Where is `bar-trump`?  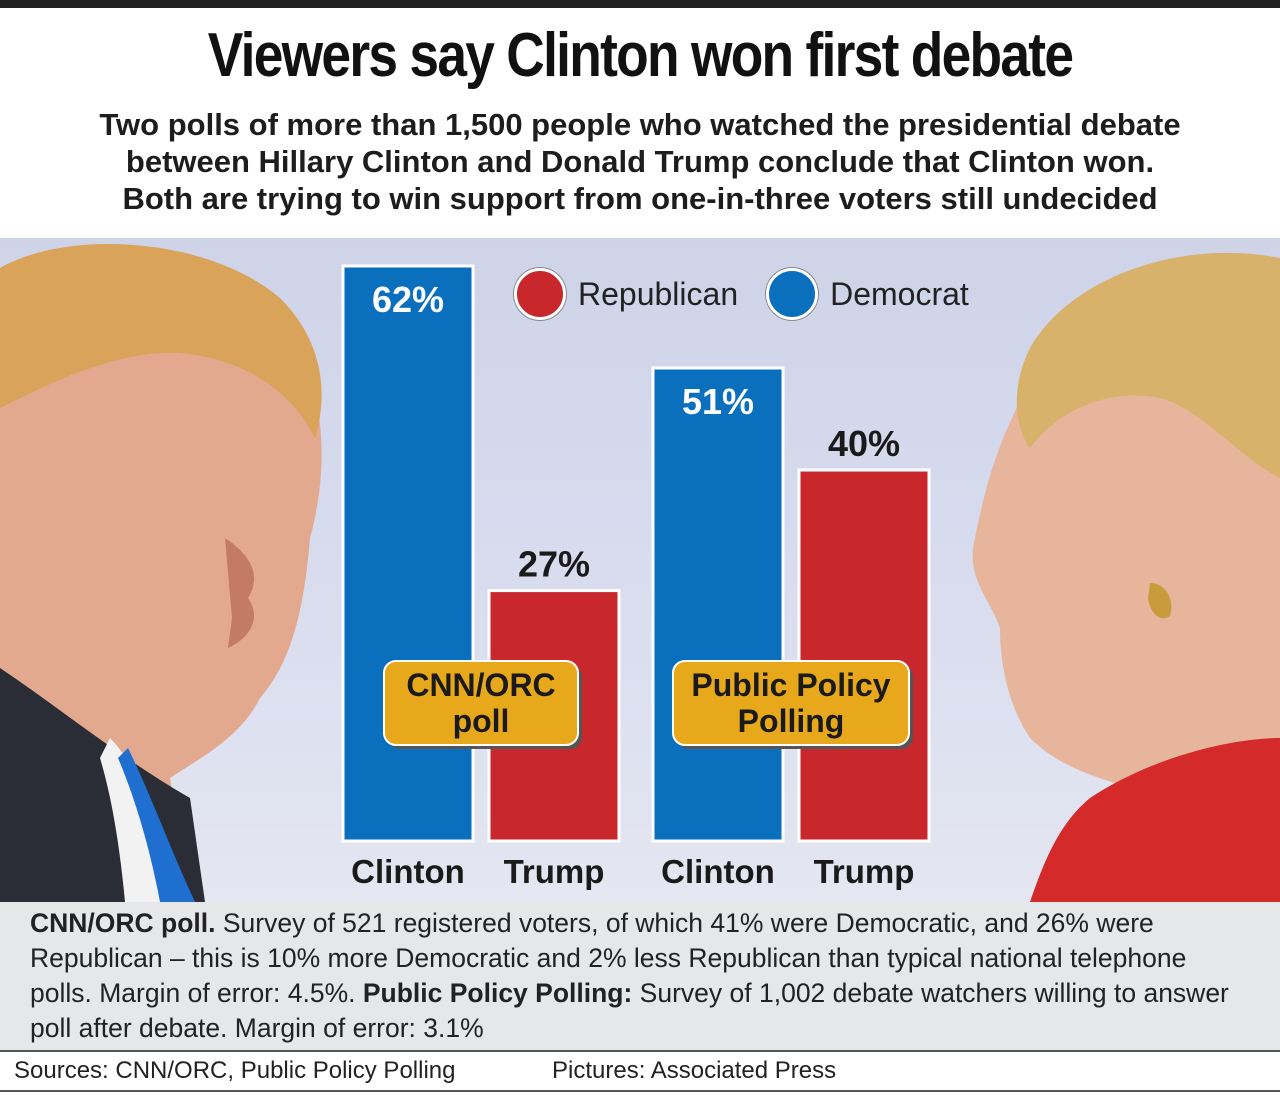 bar-trump is located at coordinates (864, 655).